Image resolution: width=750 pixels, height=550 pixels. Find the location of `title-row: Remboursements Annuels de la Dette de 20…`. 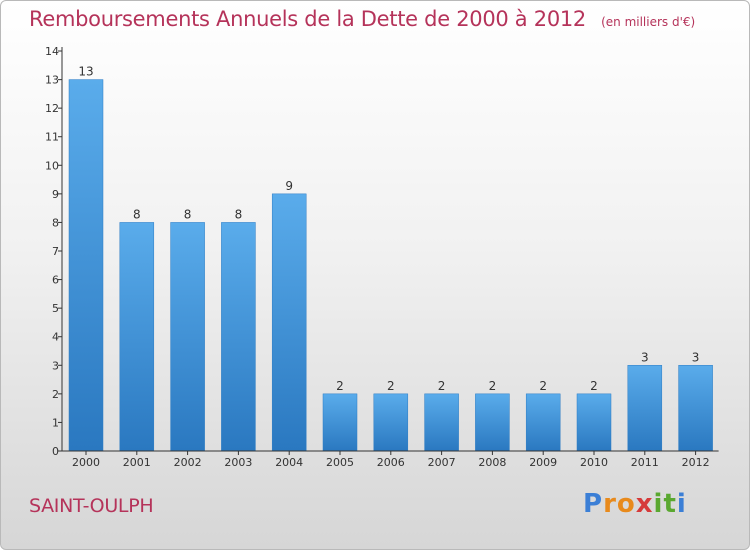

title-row: Remboursements Annuels de la Dette de 20… is located at coordinates (362, 19).